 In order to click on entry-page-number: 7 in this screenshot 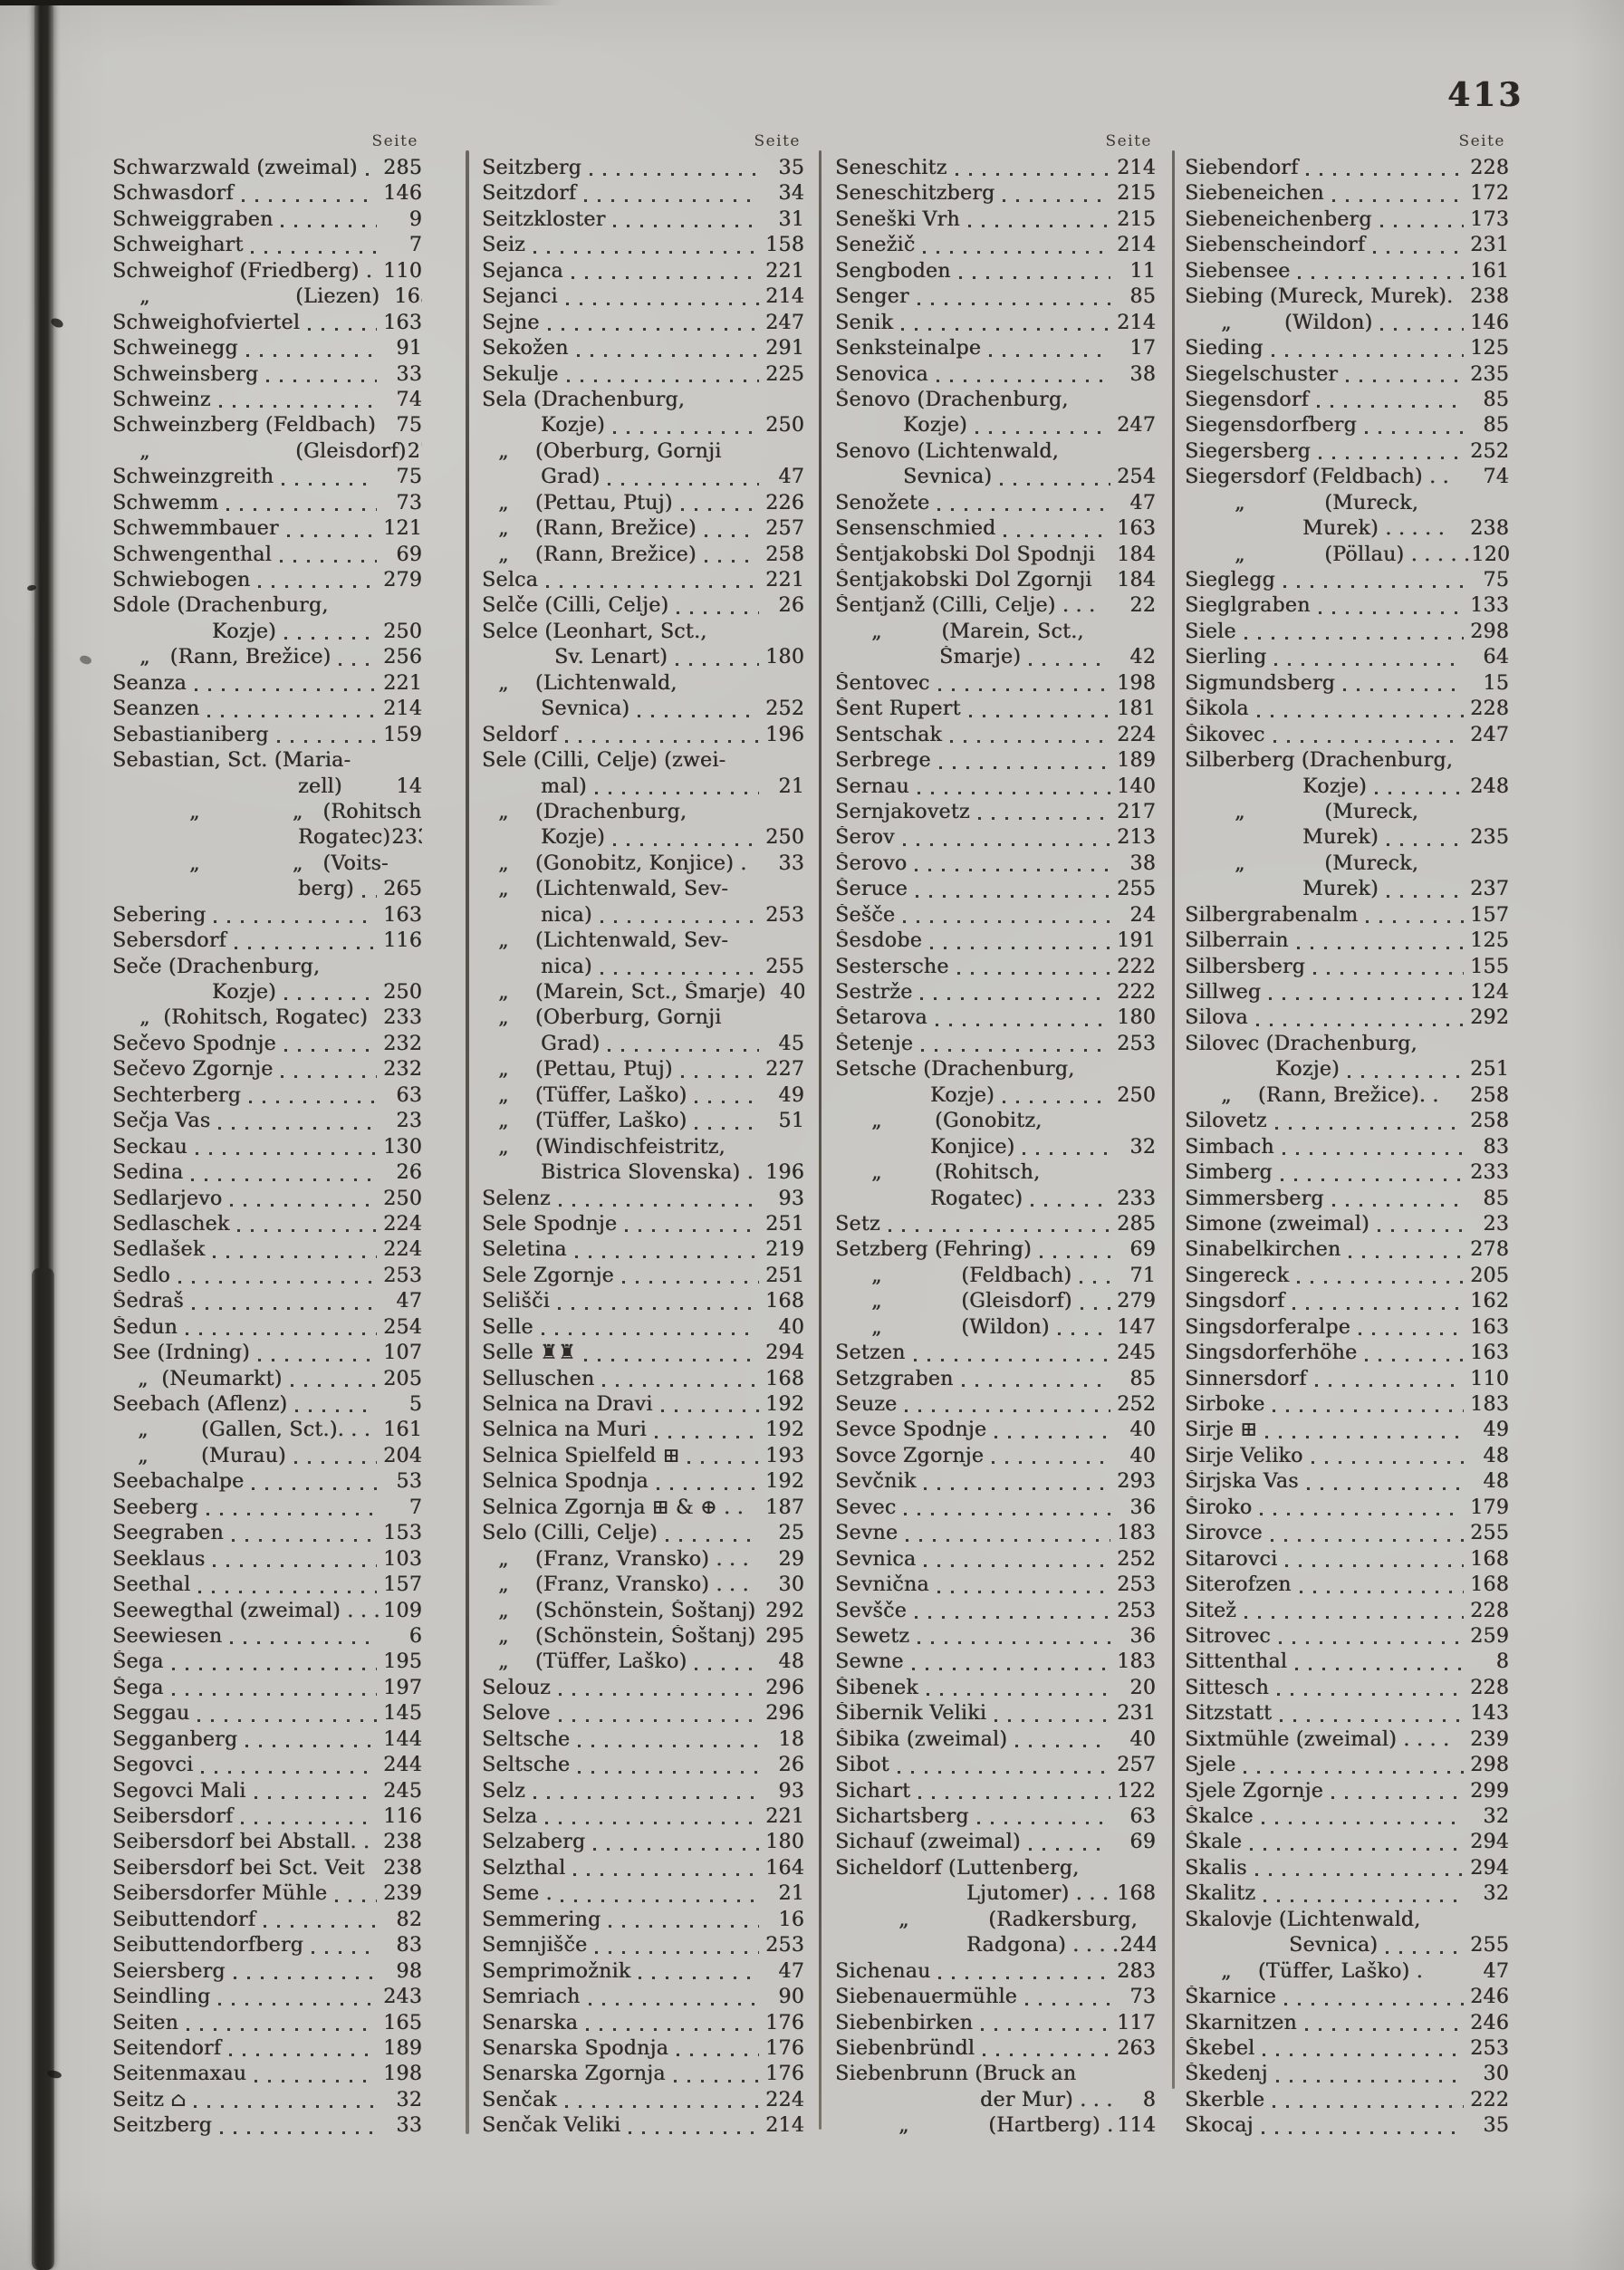, I will do `click(415, 245)`.